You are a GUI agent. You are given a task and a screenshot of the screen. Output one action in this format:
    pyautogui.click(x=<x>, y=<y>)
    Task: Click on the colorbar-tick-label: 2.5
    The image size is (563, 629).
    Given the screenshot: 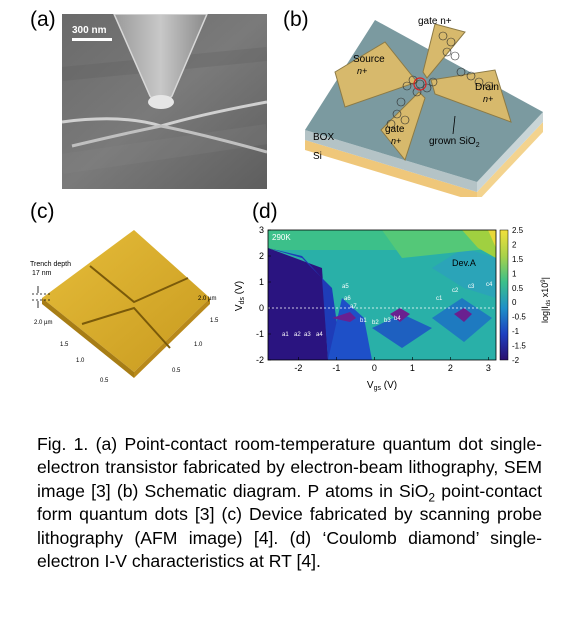 What is the action you would take?
    pyautogui.click(x=518, y=230)
    